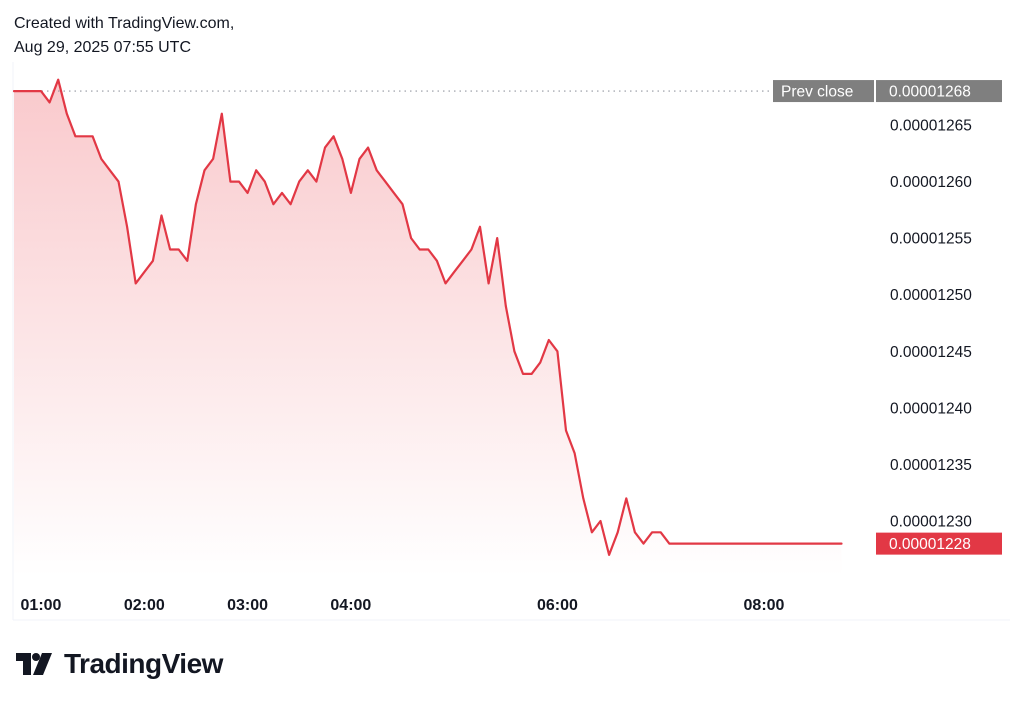 The height and width of the screenshot is (707, 1024). Describe the element at coordinates (931, 239) in the screenshot. I see `price-axis-label: 0.00001255` at that location.